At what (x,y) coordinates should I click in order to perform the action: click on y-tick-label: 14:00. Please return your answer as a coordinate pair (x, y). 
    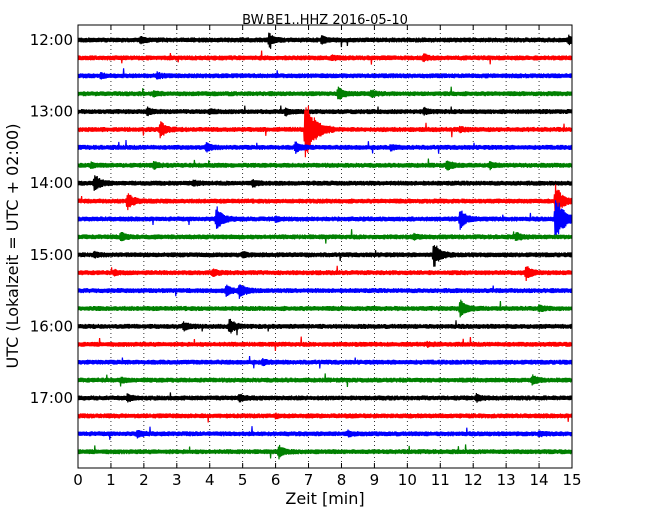
    Looking at the image, I should click on (51, 183).